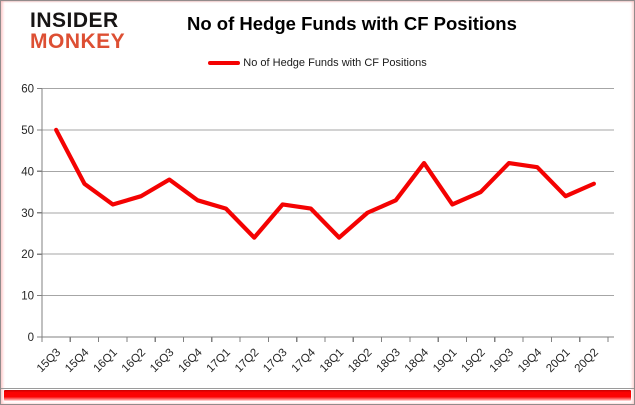  I want to click on legend: No of Hedge Funds with CF Positions, so click(317, 63).